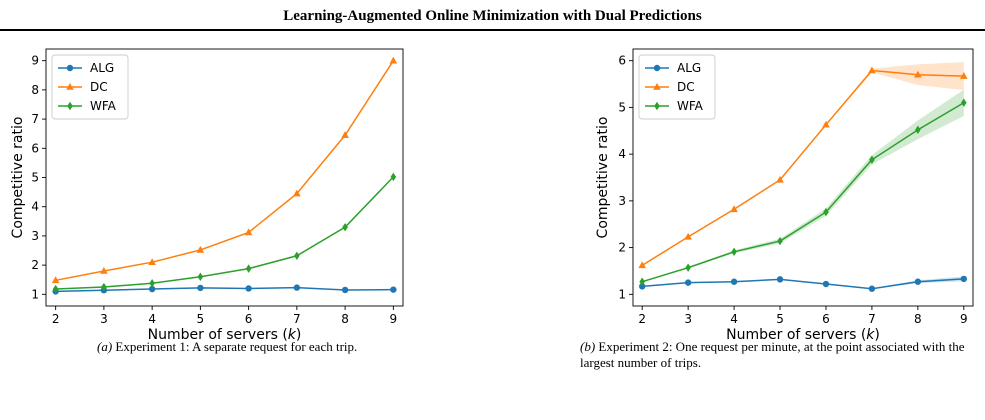  I want to click on x-tick-label: 7, so click(297, 319).